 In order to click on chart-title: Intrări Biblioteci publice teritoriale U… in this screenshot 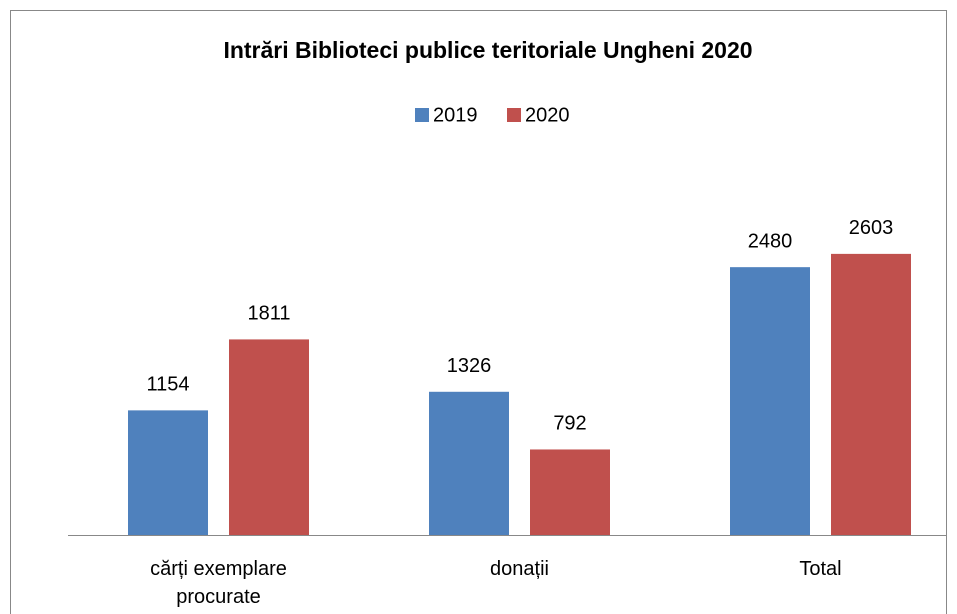, I will do `click(487, 50)`.